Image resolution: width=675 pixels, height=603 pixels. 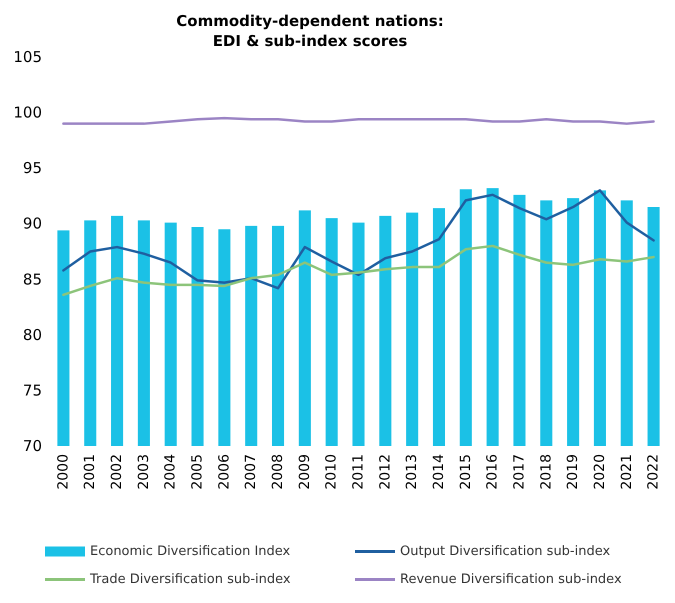 I want to click on chart-title: Commodity-dependent nations: EDI & sub-index scores, so click(x=310, y=31).